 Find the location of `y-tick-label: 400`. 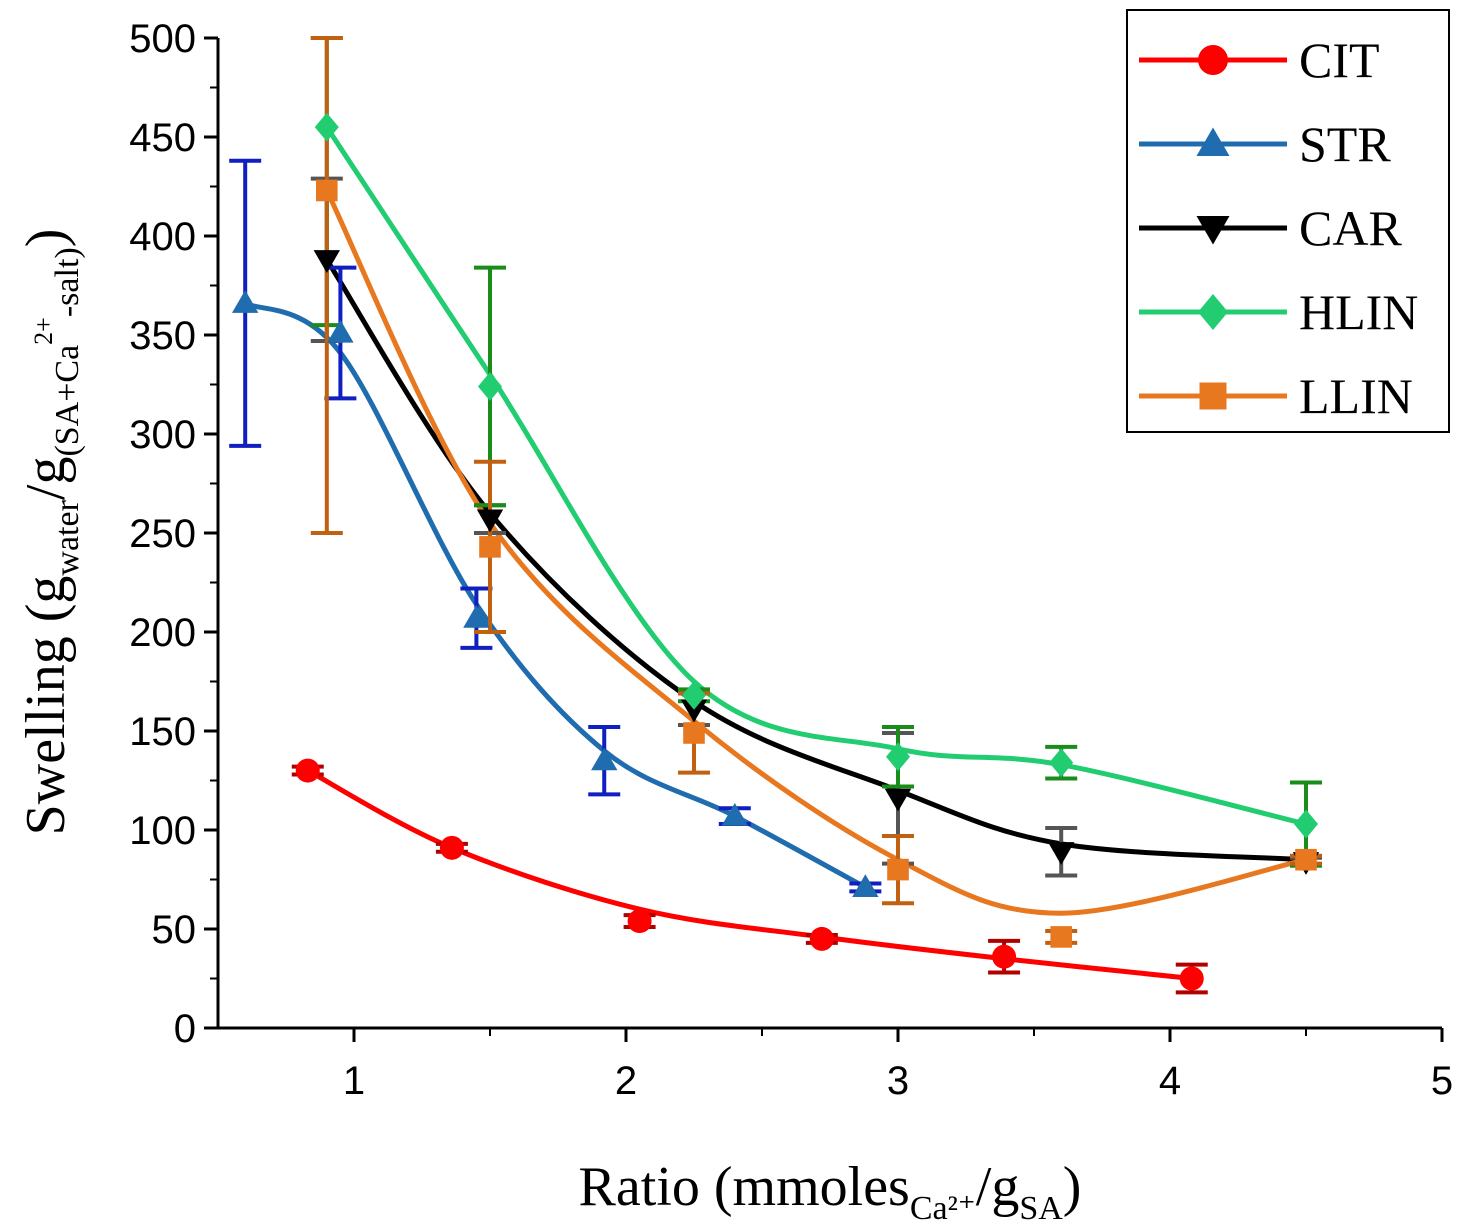

y-tick-label: 400 is located at coordinates (162, 237).